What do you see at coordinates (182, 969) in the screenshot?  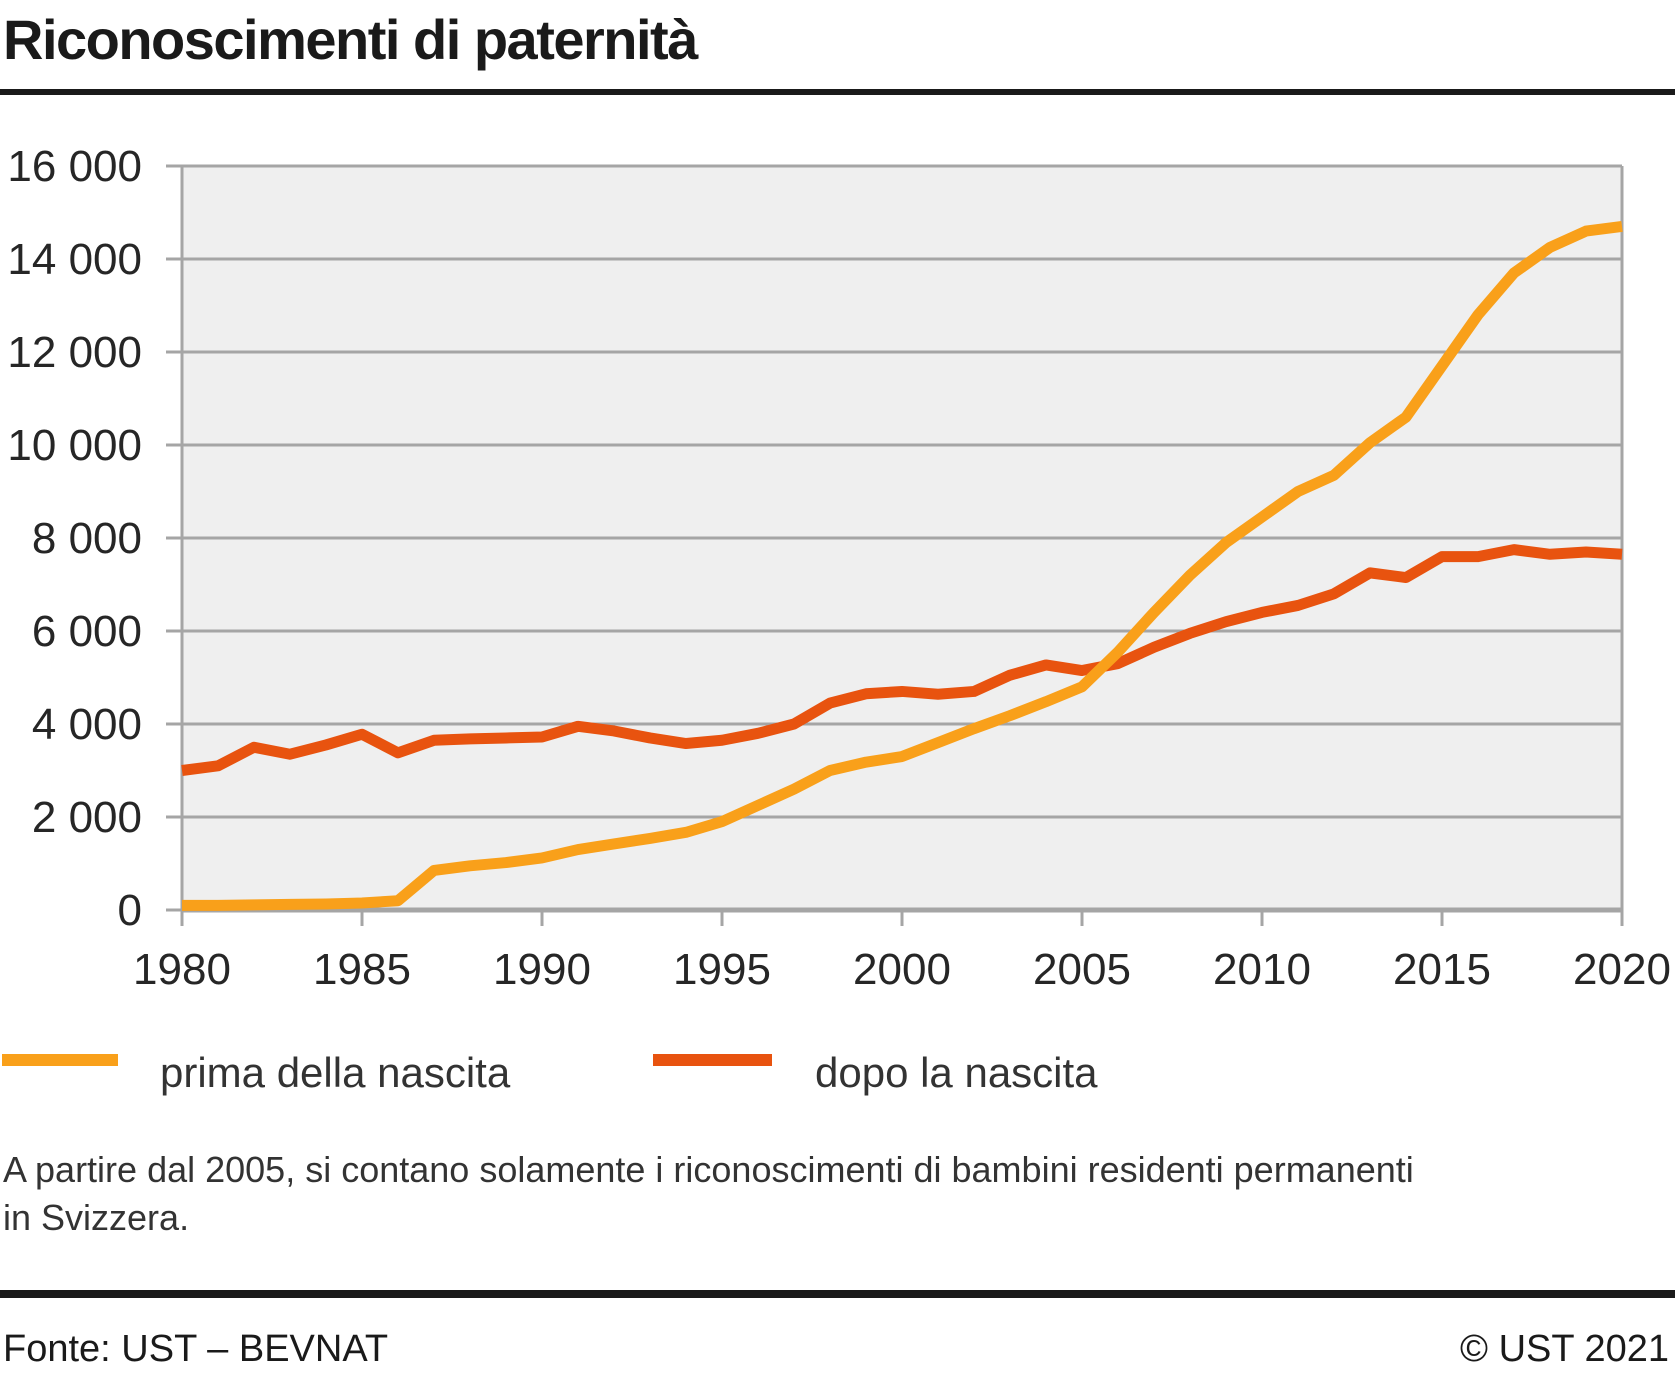 I see `x-tick-label: 1980` at bounding box center [182, 969].